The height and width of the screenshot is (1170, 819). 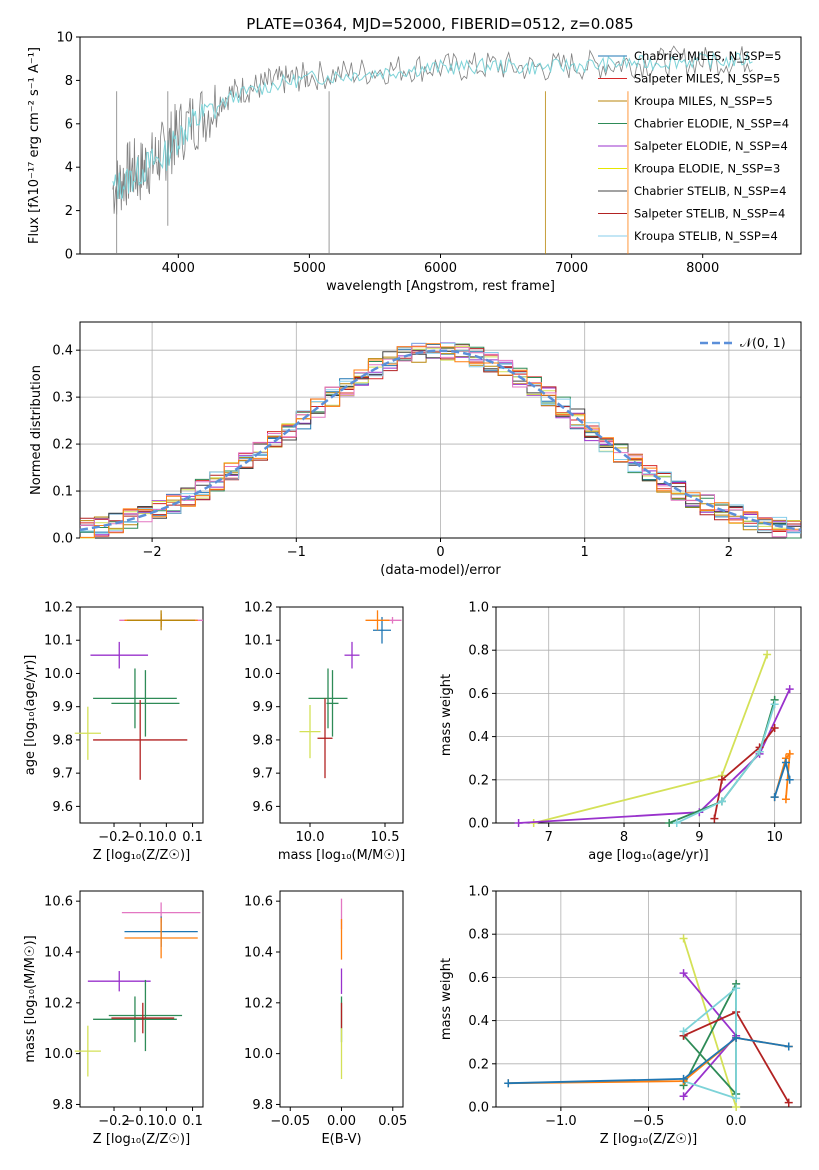 I want to click on y-tick-label: 2, so click(x=69, y=211).